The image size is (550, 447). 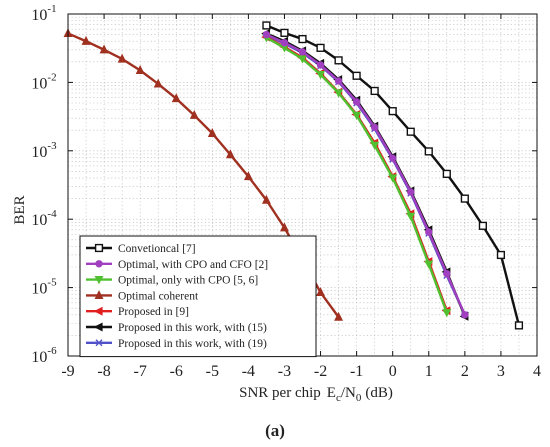 I want to click on legend-entry: Proposed in this work, with (19), so click(x=176, y=344).